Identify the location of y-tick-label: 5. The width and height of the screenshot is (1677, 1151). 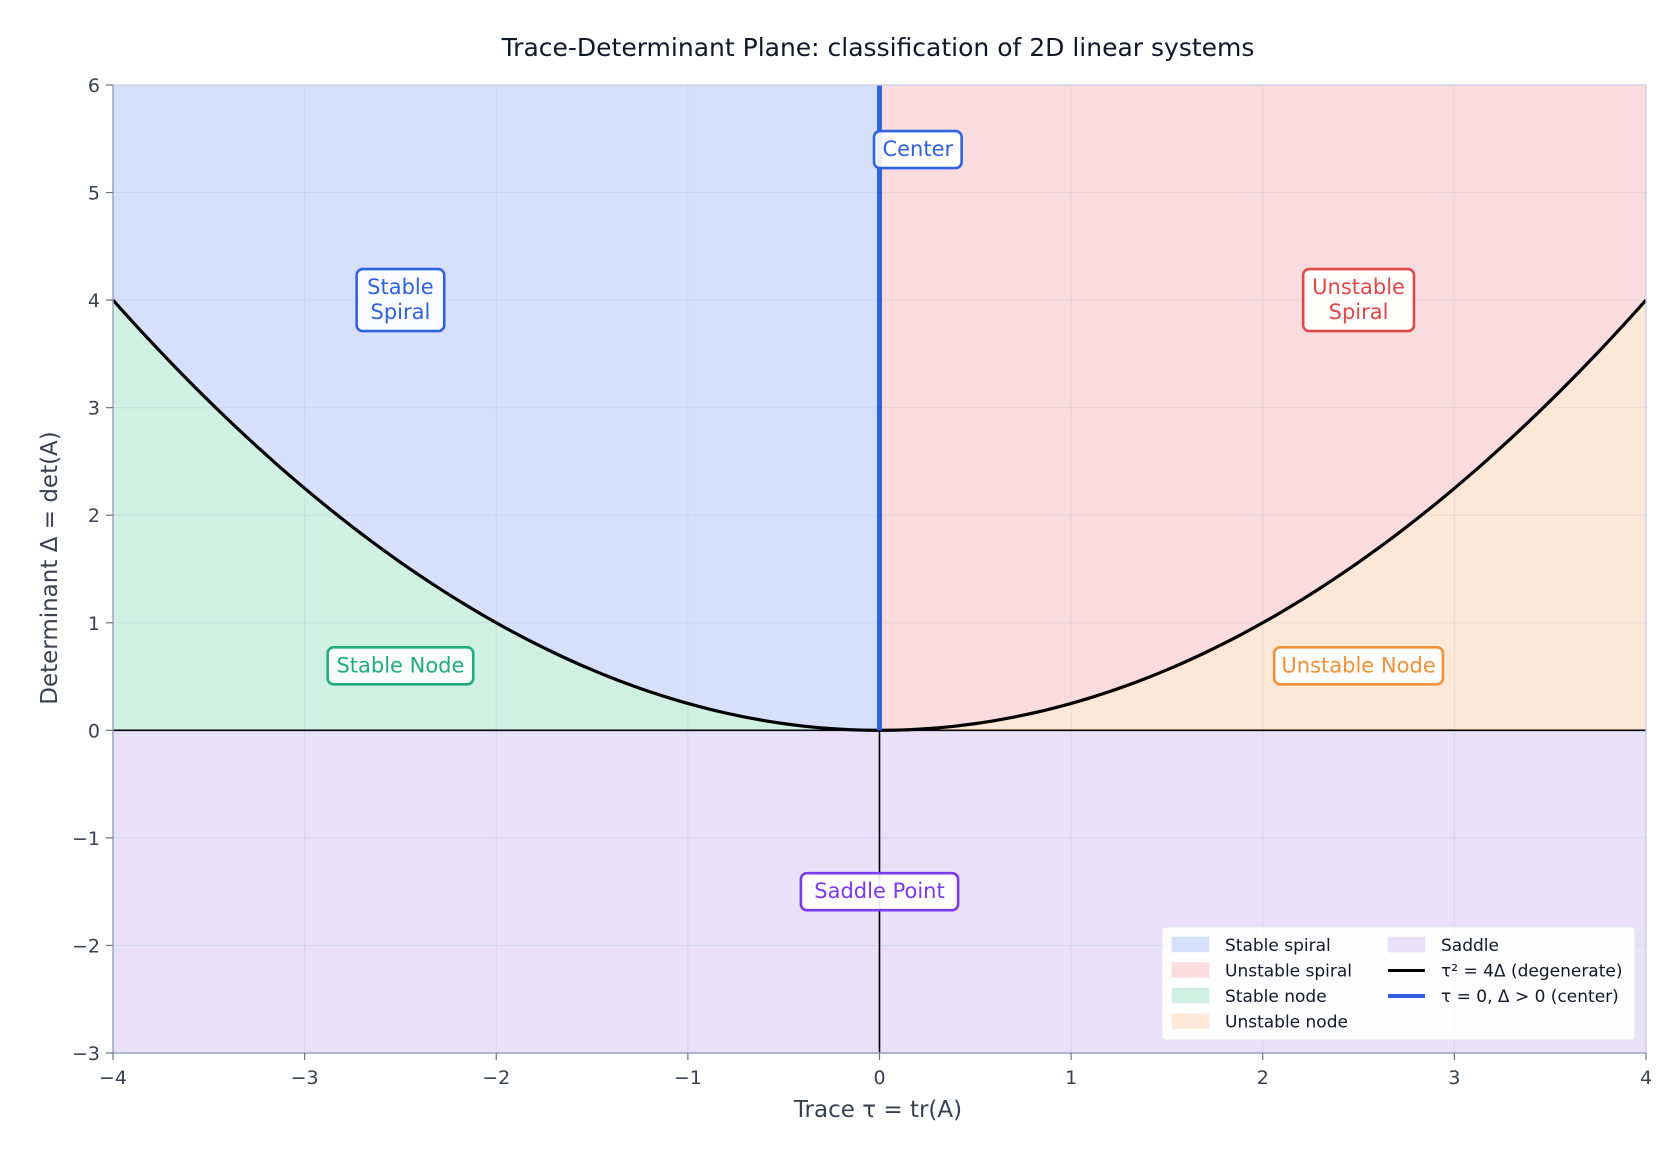
(94, 194).